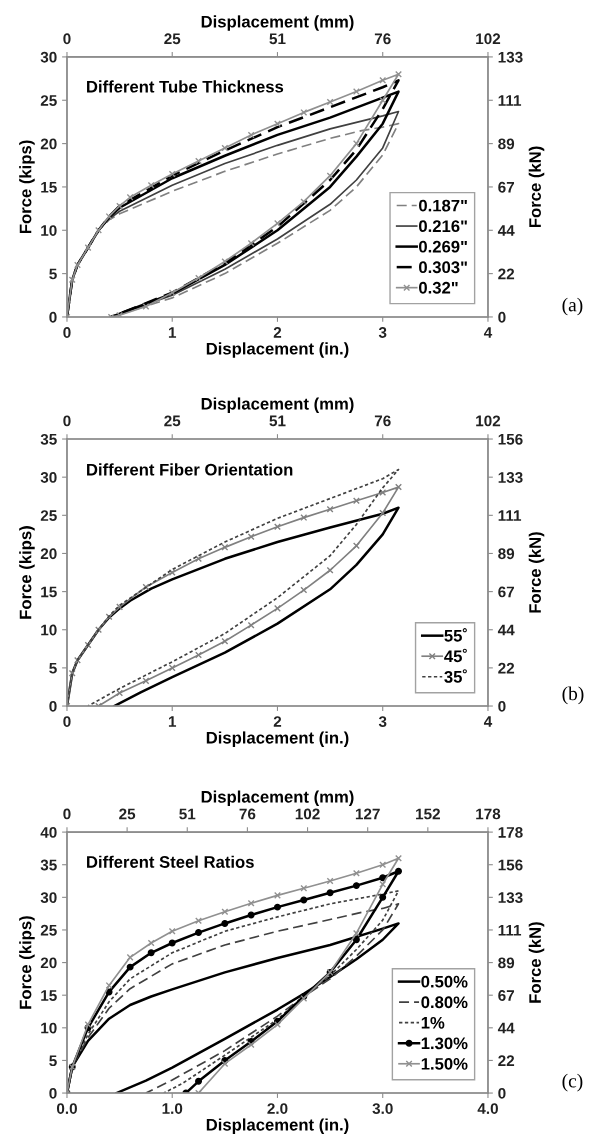 Image resolution: width=598 pixels, height=1143 pixels. What do you see at coordinates (433, 1022) in the screenshot?
I see `legend-label: 1%` at bounding box center [433, 1022].